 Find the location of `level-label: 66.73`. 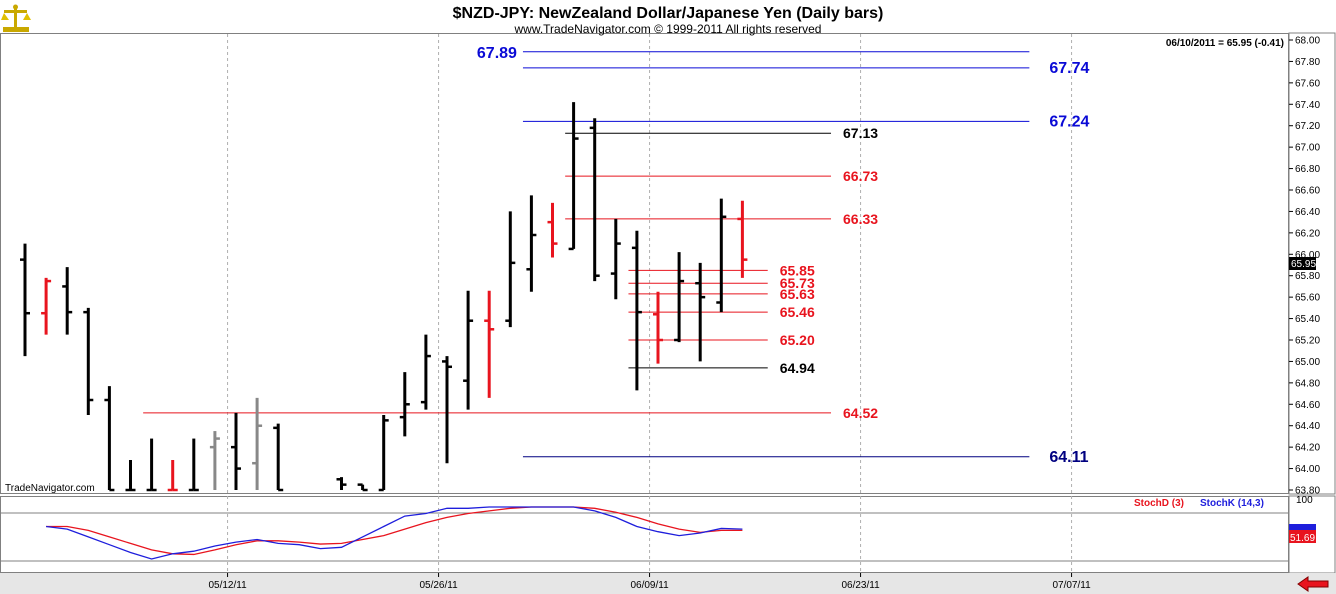

level-label: 66.73 is located at coordinates (860, 176).